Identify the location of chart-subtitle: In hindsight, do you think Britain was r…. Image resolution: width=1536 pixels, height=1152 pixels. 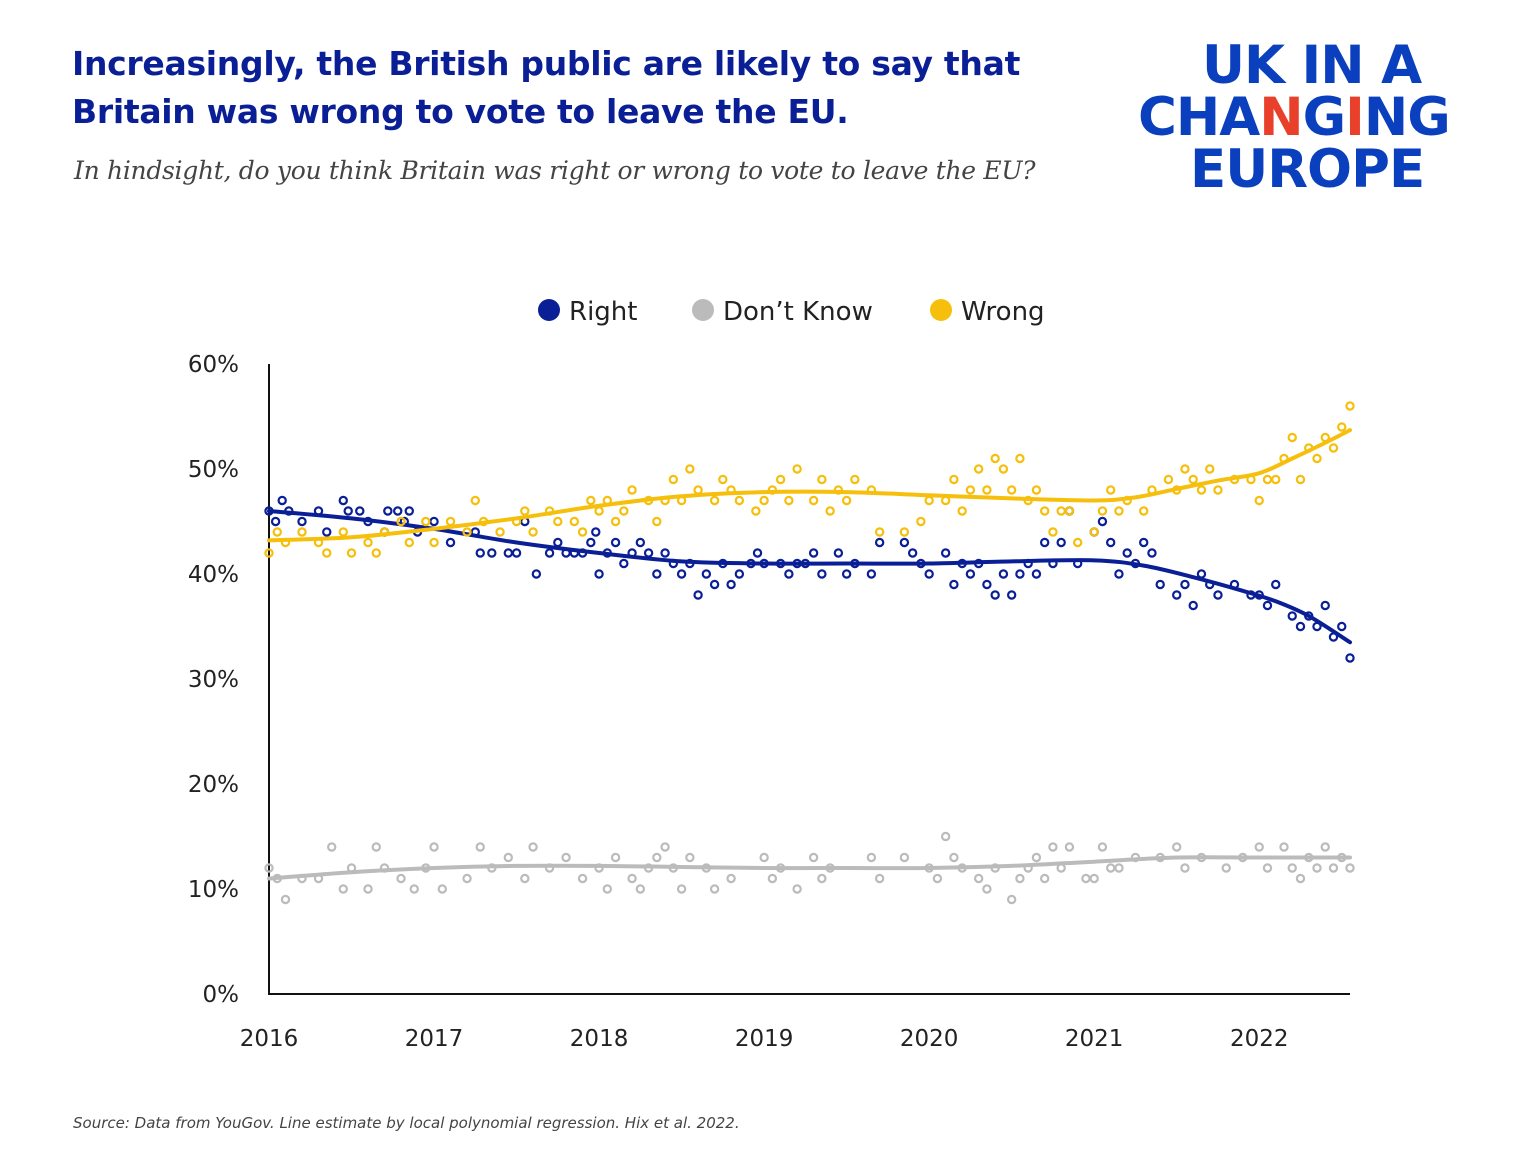
(555, 170).